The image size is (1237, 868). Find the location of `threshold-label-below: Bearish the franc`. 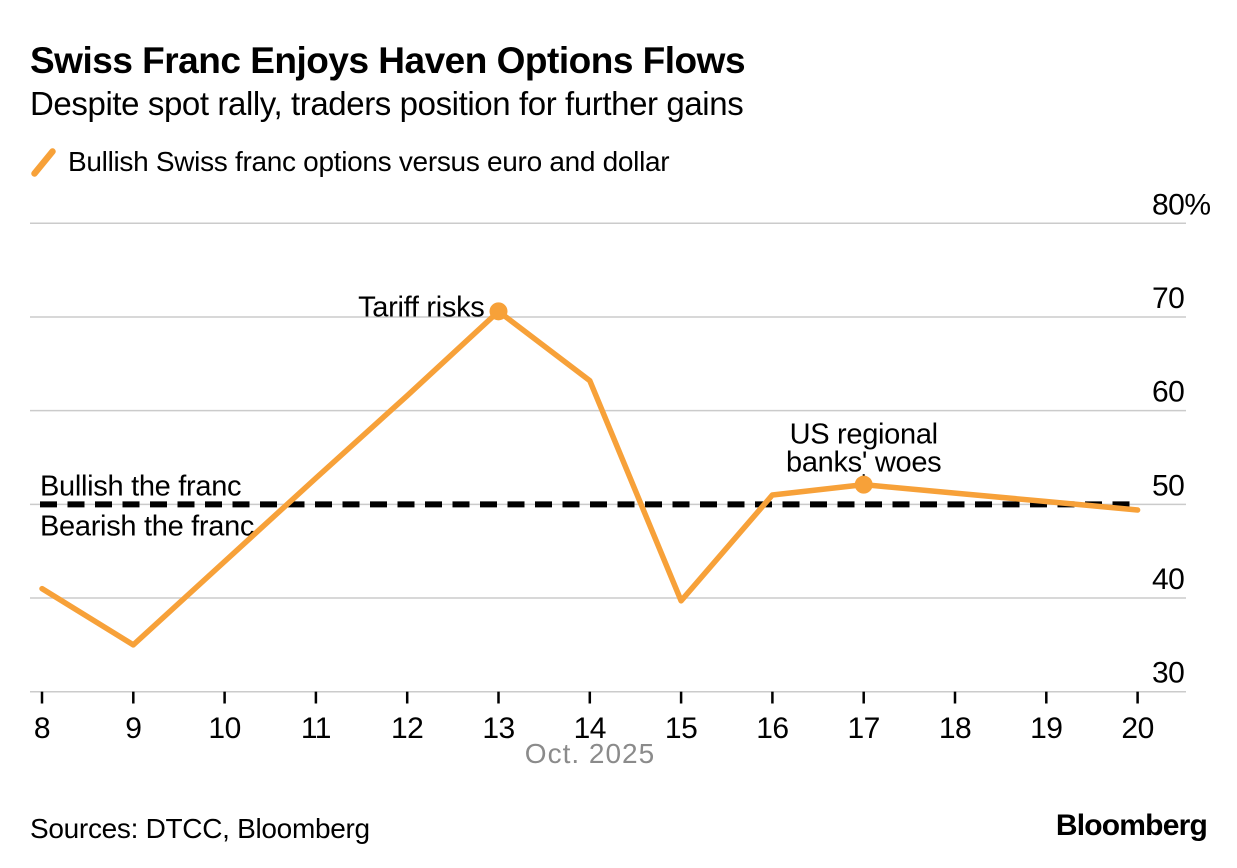

threshold-label-below: Bearish the franc is located at coordinates (147, 526).